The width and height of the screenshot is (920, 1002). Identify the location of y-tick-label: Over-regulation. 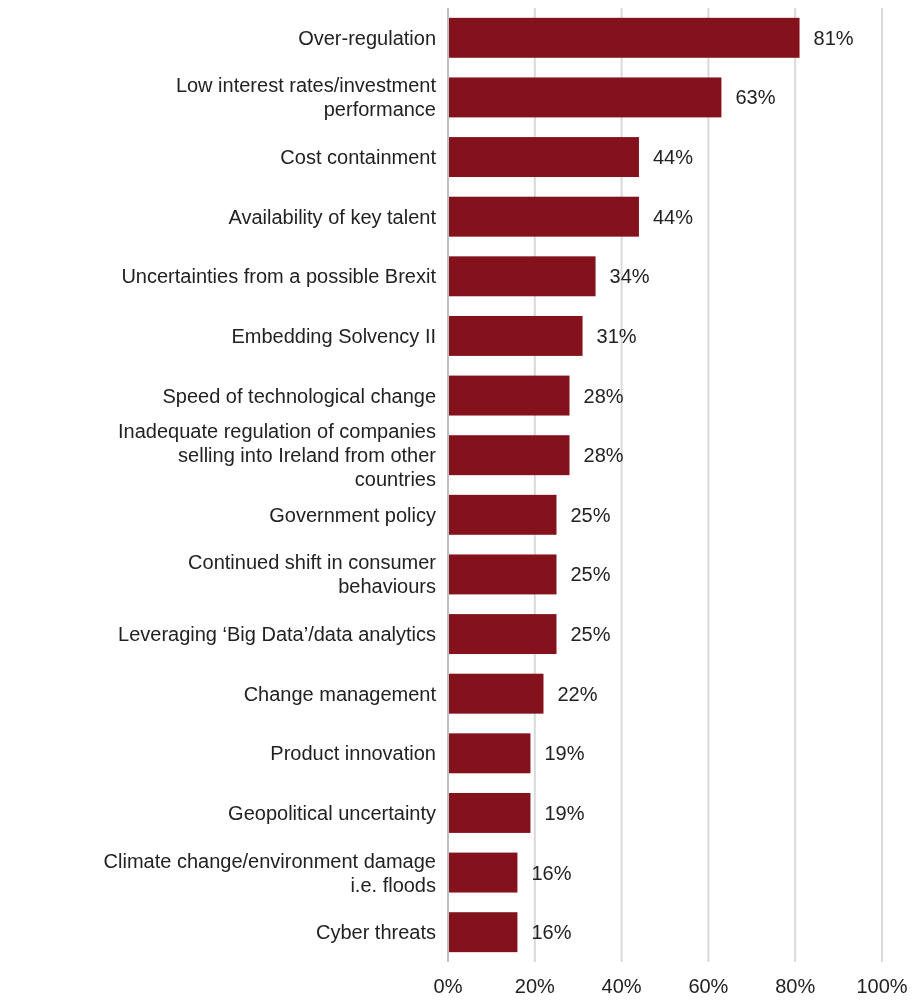
(367, 37).